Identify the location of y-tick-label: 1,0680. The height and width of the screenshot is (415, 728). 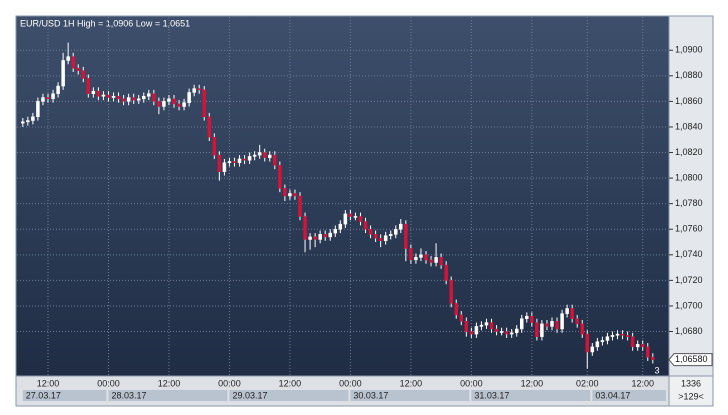
(689, 331).